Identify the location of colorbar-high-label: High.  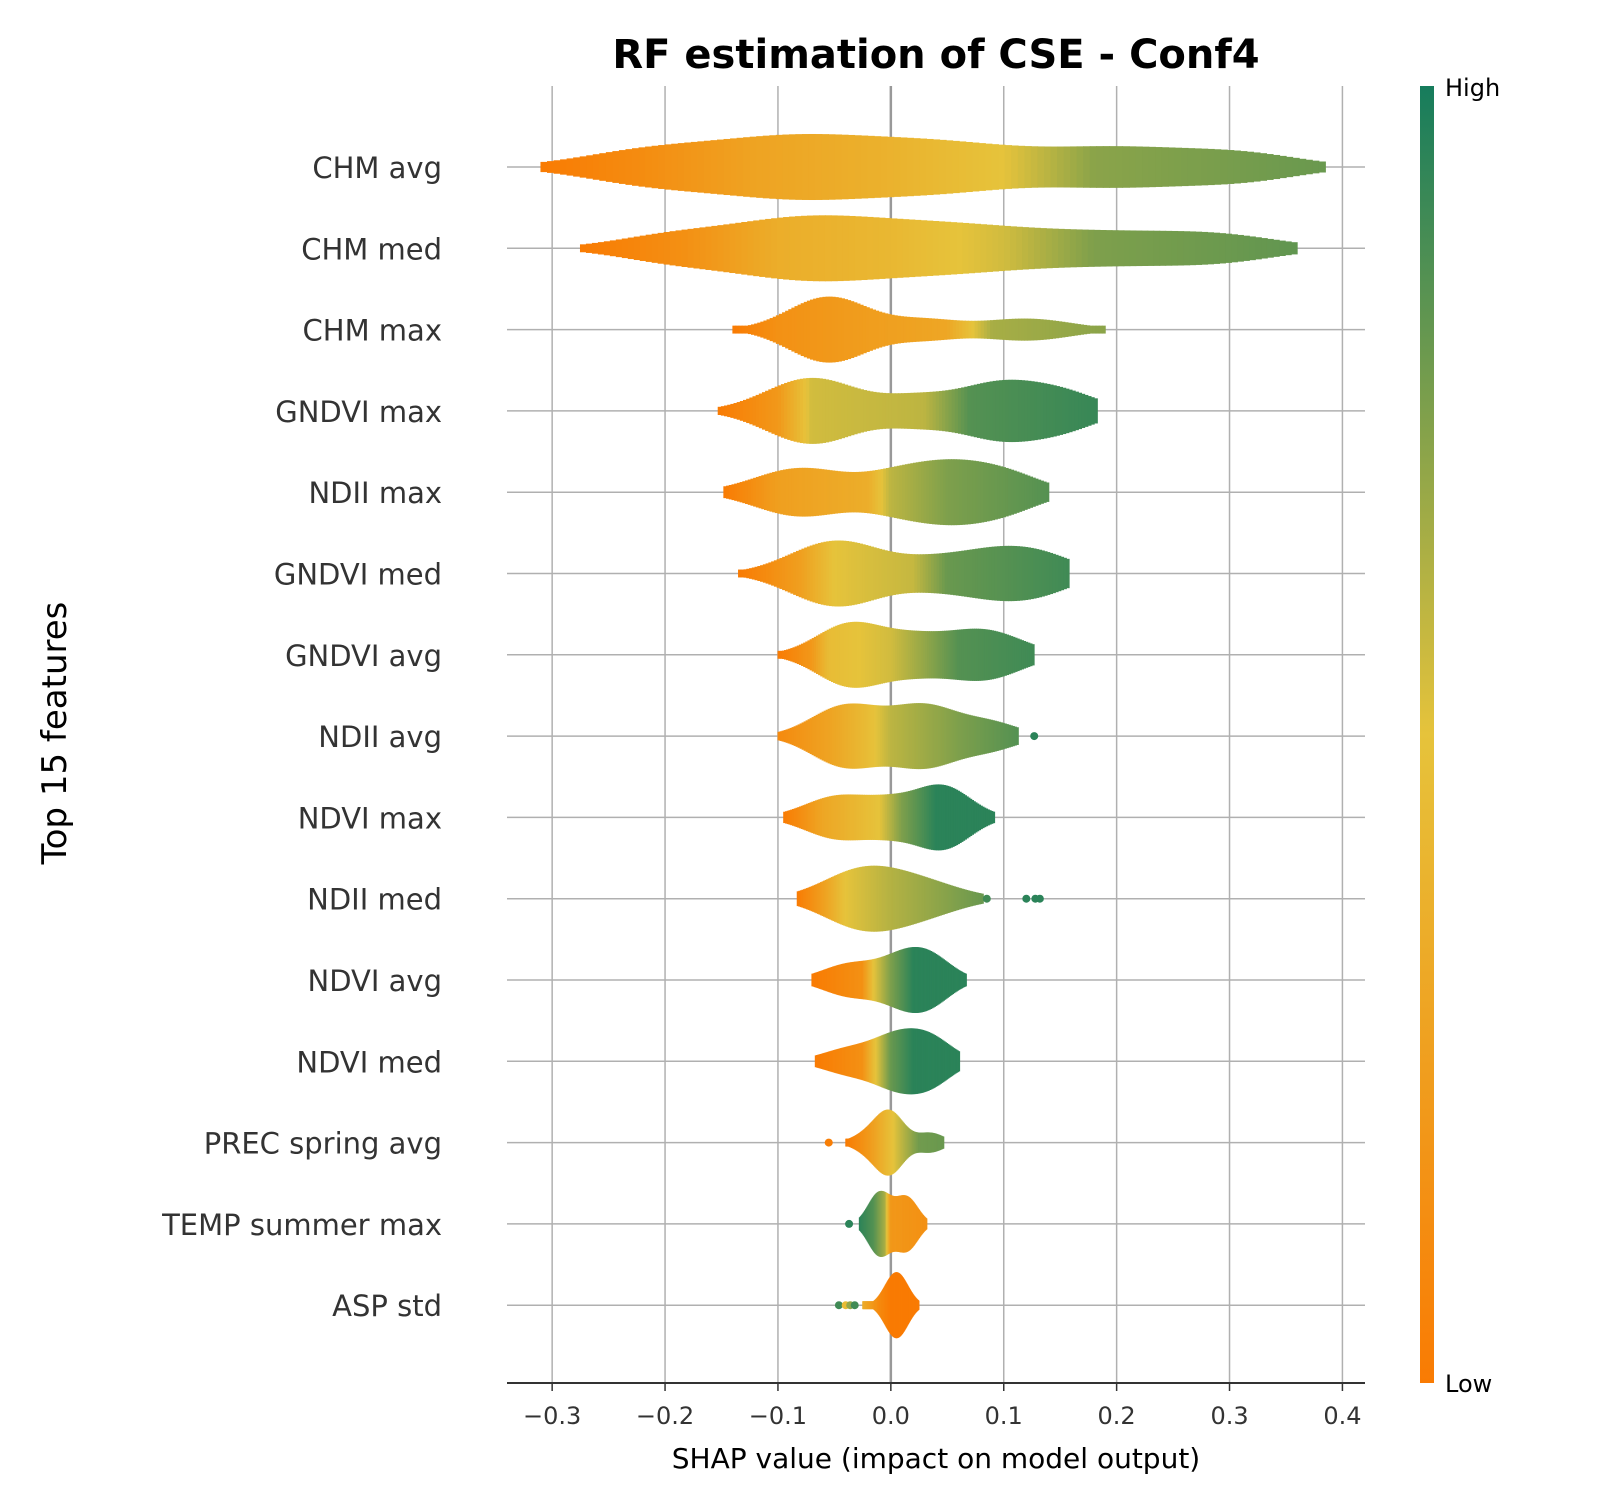
(1472, 88).